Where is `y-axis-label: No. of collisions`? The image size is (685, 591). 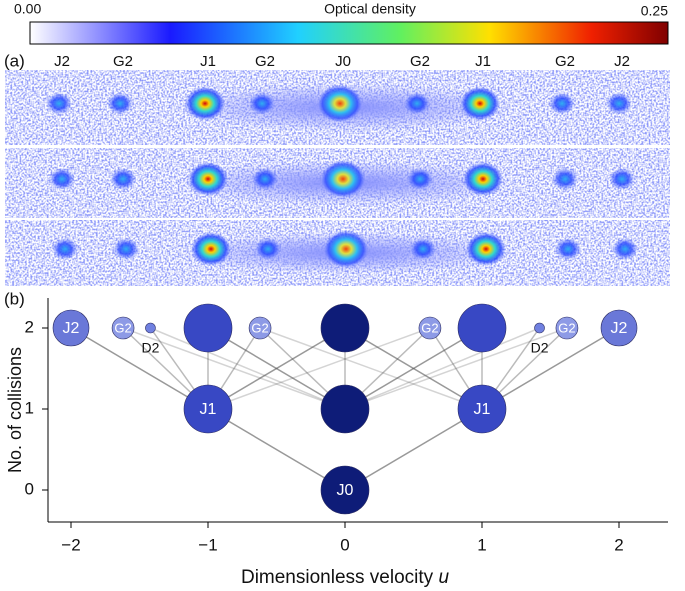
y-axis-label: No. of collisions is located at coordinates (15, 410).